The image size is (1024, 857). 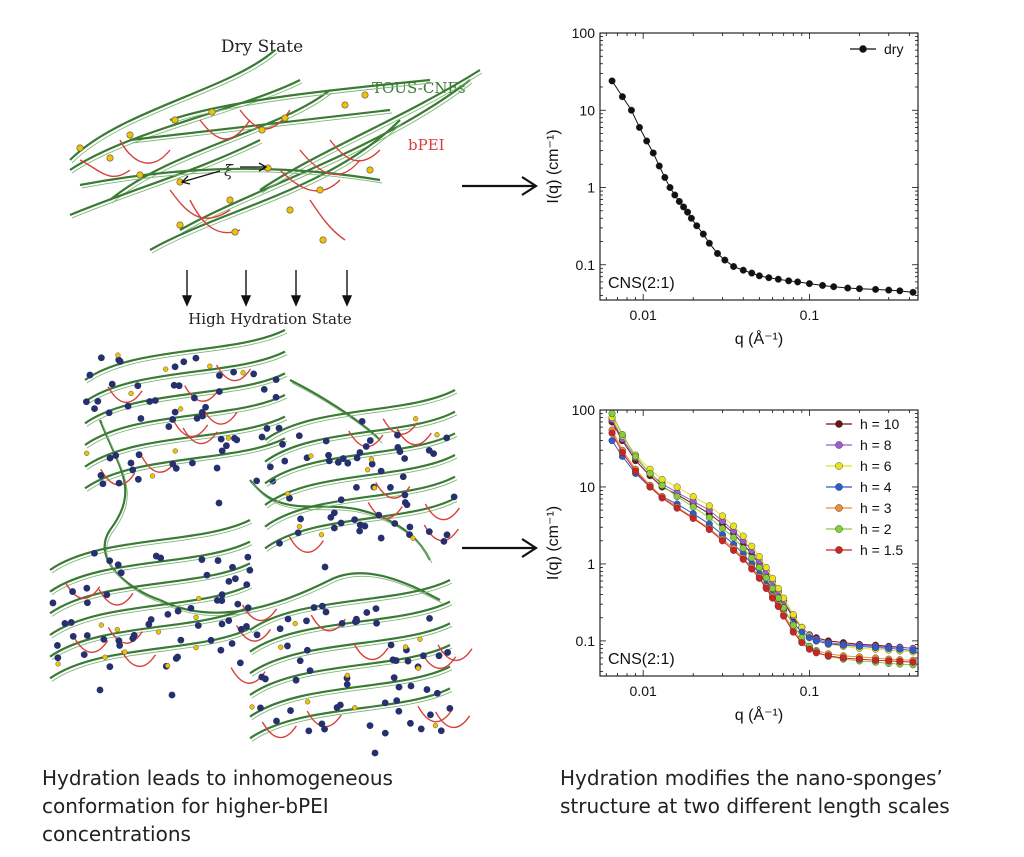 I want to click on plot-frame, so click(x=759, y=166).